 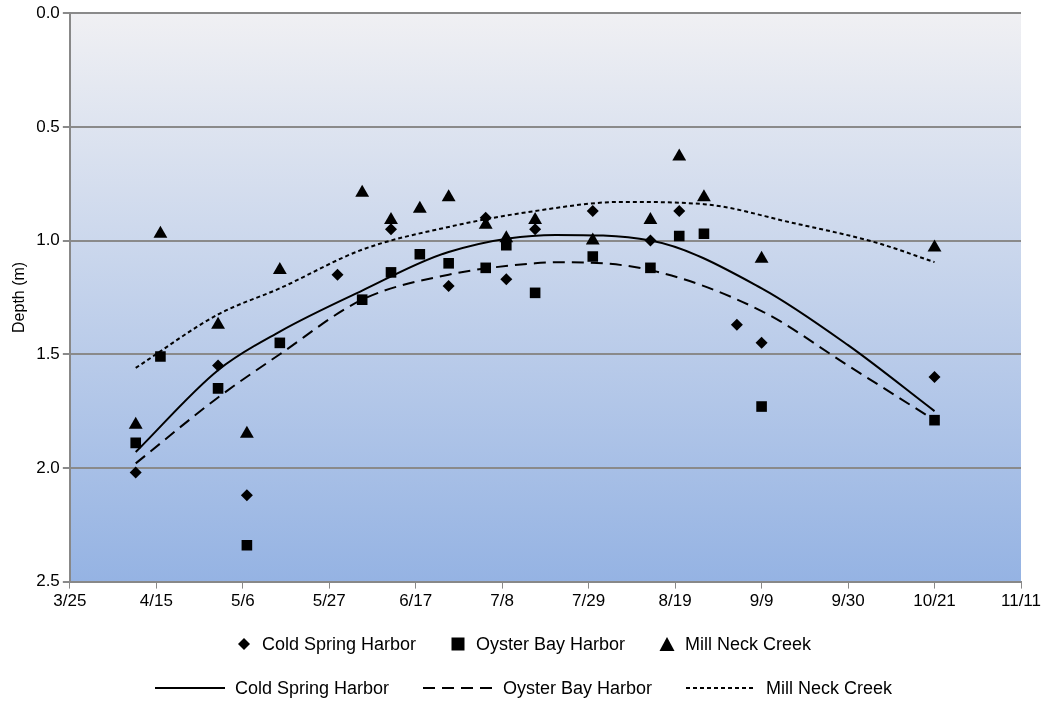 What do you see at coordinates (329, 601) in the screenshot?
I see `x-tick-label: 5/27` at bounding box center [329, 601].